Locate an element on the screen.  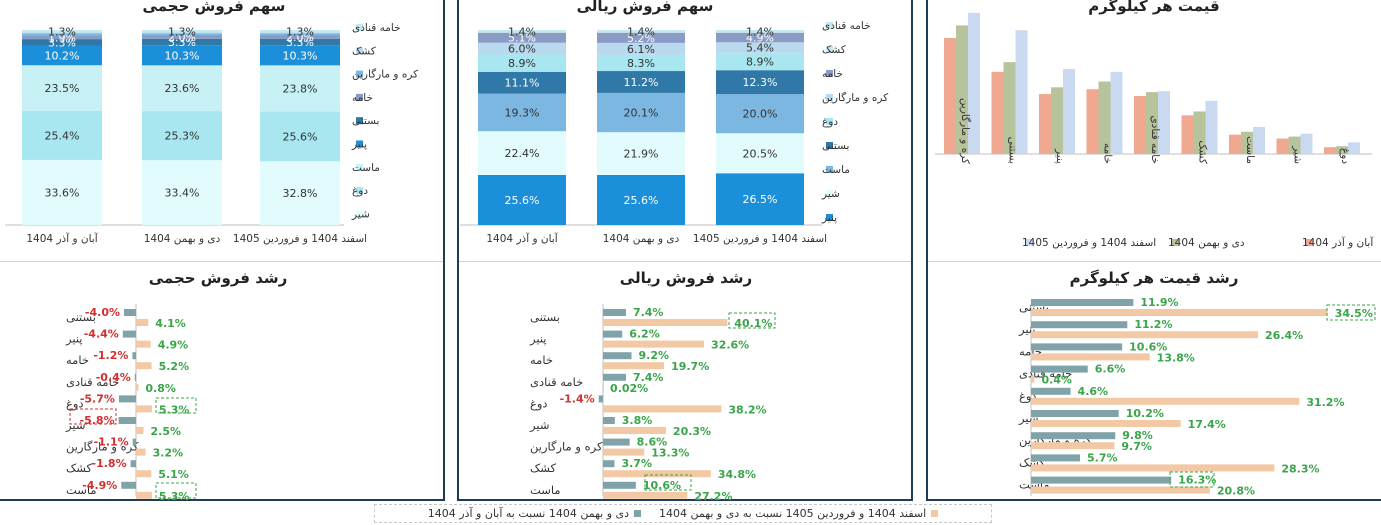
data-label-prev: 6.6% is located at coordinates (1110, 369).